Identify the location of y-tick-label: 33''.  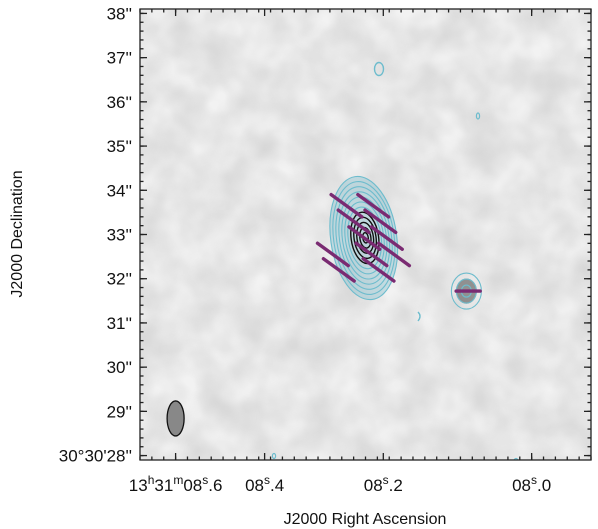
(119, 235).